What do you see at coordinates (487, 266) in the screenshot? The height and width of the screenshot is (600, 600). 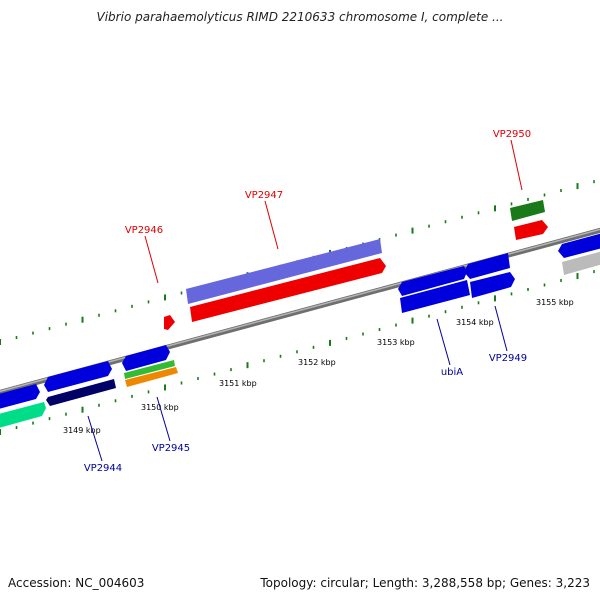 I see `gene-feature-blue-vp2949-a` at bounding box center [487, 266].